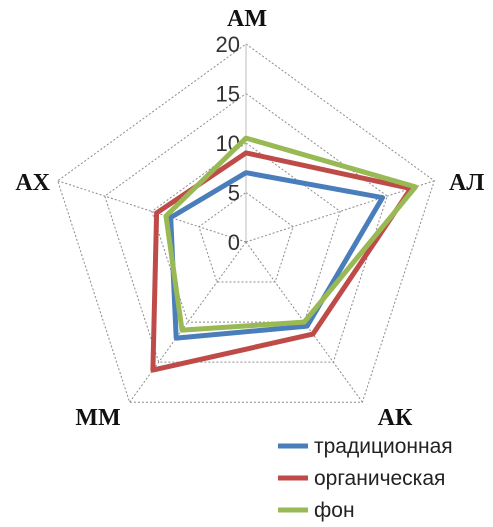  Describe the element at coordinates (228, 44) in the screenshot. I see `tick-label-20: 20` at that location.